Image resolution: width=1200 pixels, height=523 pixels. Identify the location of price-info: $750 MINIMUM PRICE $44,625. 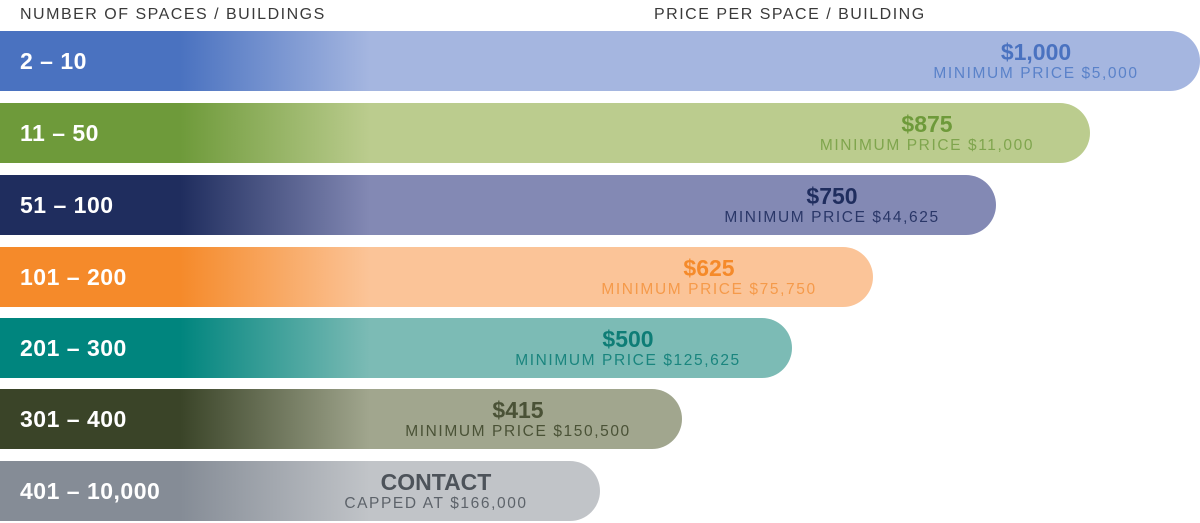
(832, 205).